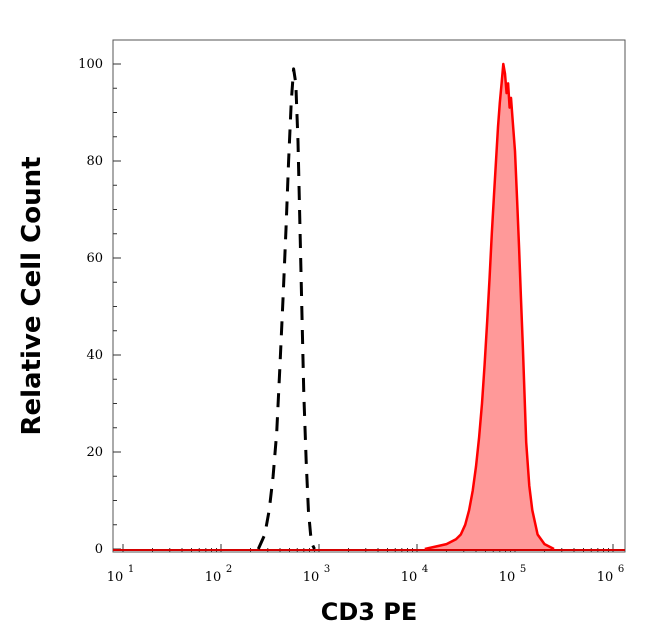  I want to click on x-tick-exponent: 6, so click(621, 569).